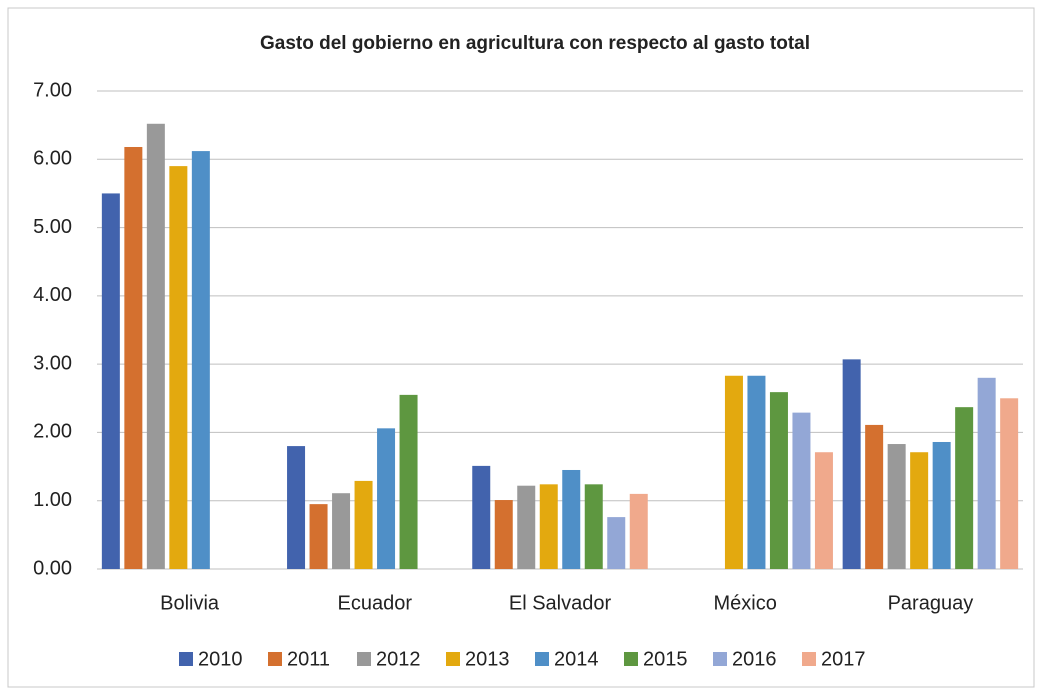 The height and width of the screenshot is (695, 1042). What do you see at coordinates (52, 432) in the screenshot?
I see `y-tick-label: 2.00` at bounding box center [52, 432].